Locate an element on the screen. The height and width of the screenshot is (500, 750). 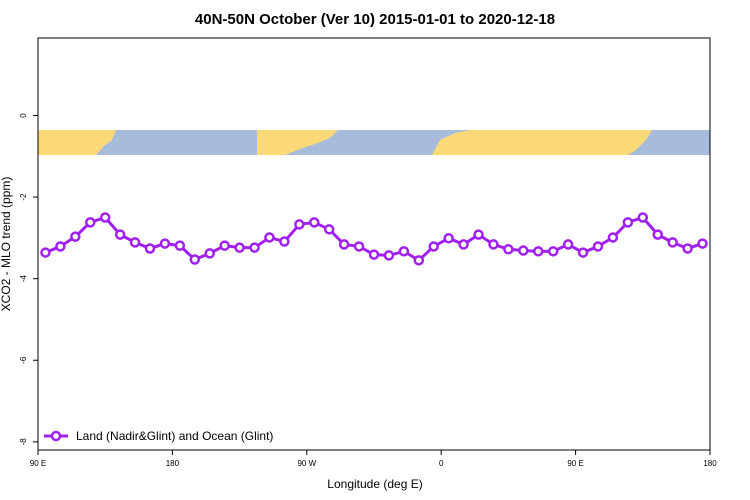
x-axis-label: Longitude (deg E) is located at coordinates (374, 484).